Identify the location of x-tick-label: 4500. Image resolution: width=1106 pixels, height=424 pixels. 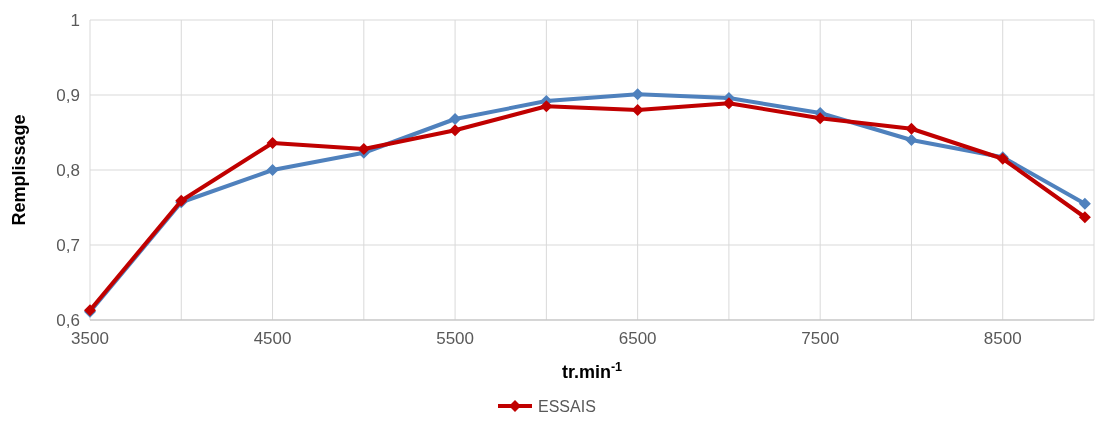
(272, 338).